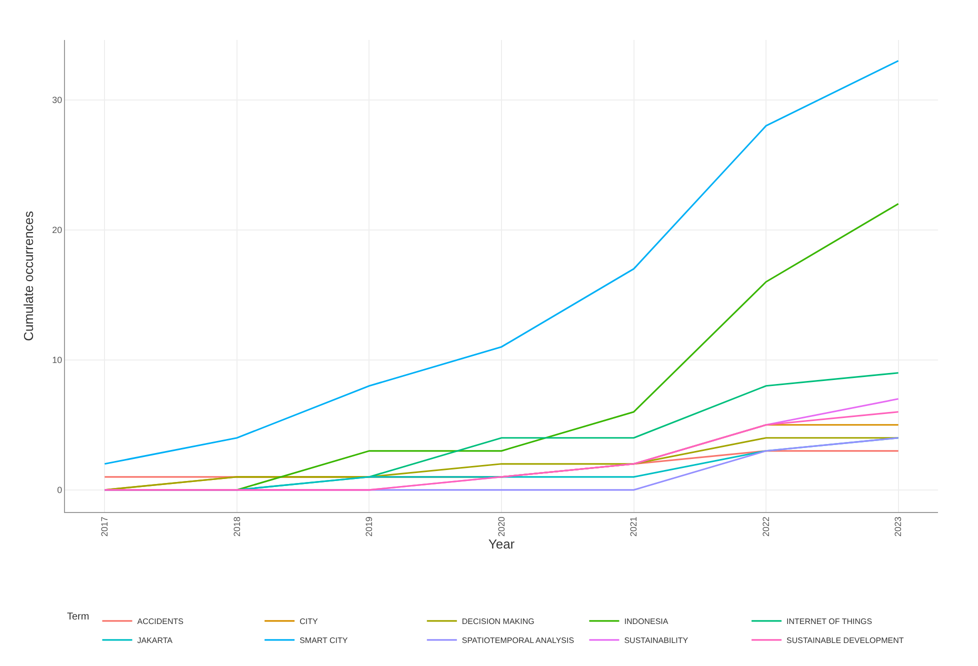 This screenshot has height=666, width=978. Describe the element at coordinates (829, 621) in the screenshot. I see `legend-label: INTERNET OF THINGS` at that location.